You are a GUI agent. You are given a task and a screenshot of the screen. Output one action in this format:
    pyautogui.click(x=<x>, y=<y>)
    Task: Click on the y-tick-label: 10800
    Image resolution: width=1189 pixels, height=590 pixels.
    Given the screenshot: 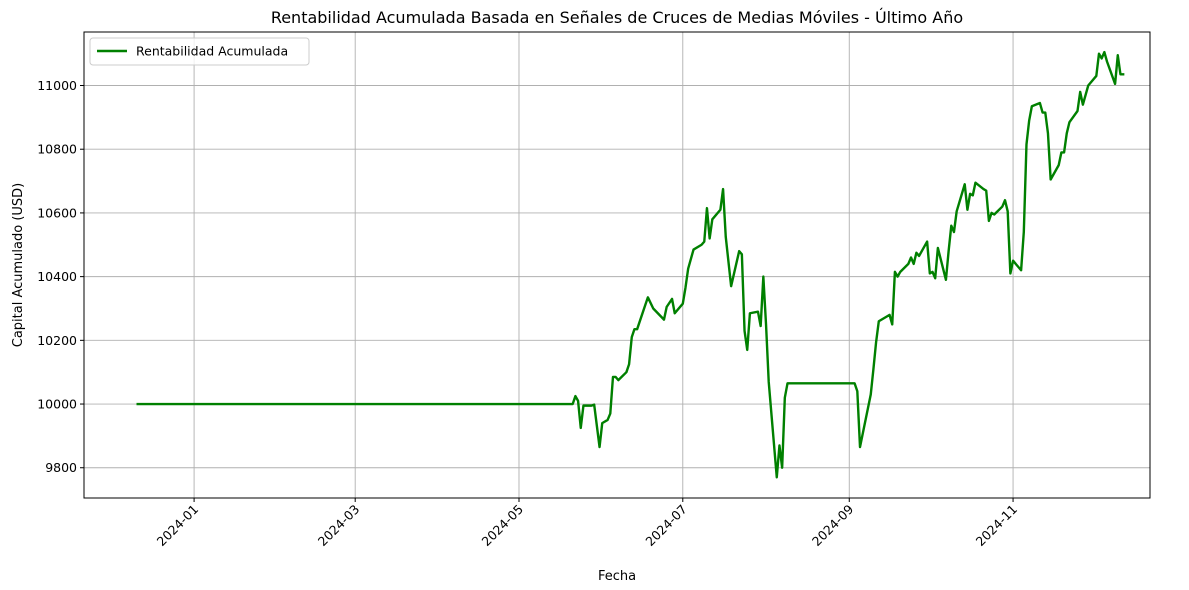 What is the action you would take?
    pyautogui.click(x=57, y=149)
    